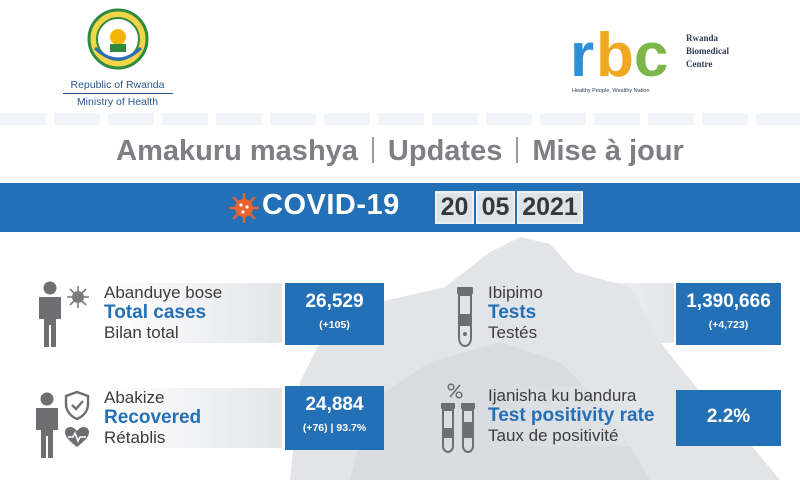  Describe the element at coordinates (334, 314) in the screenshot. I see `total-cases-box: 26,529 (+105)` at that location.